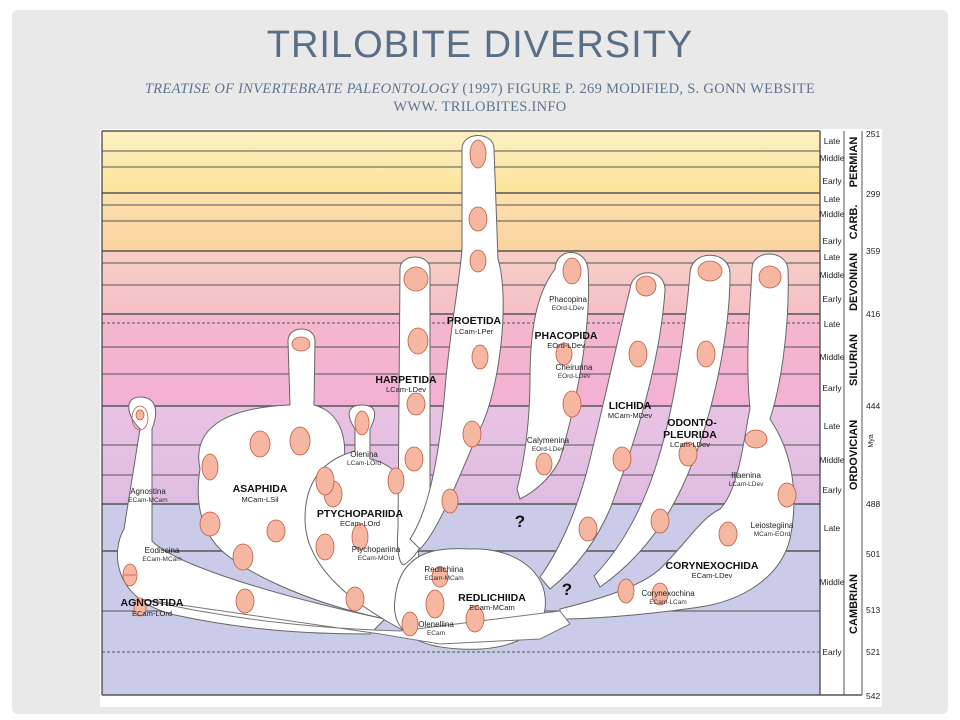  I want to click on period-ordovician: ORDOVICIAN, so click(854, 455).